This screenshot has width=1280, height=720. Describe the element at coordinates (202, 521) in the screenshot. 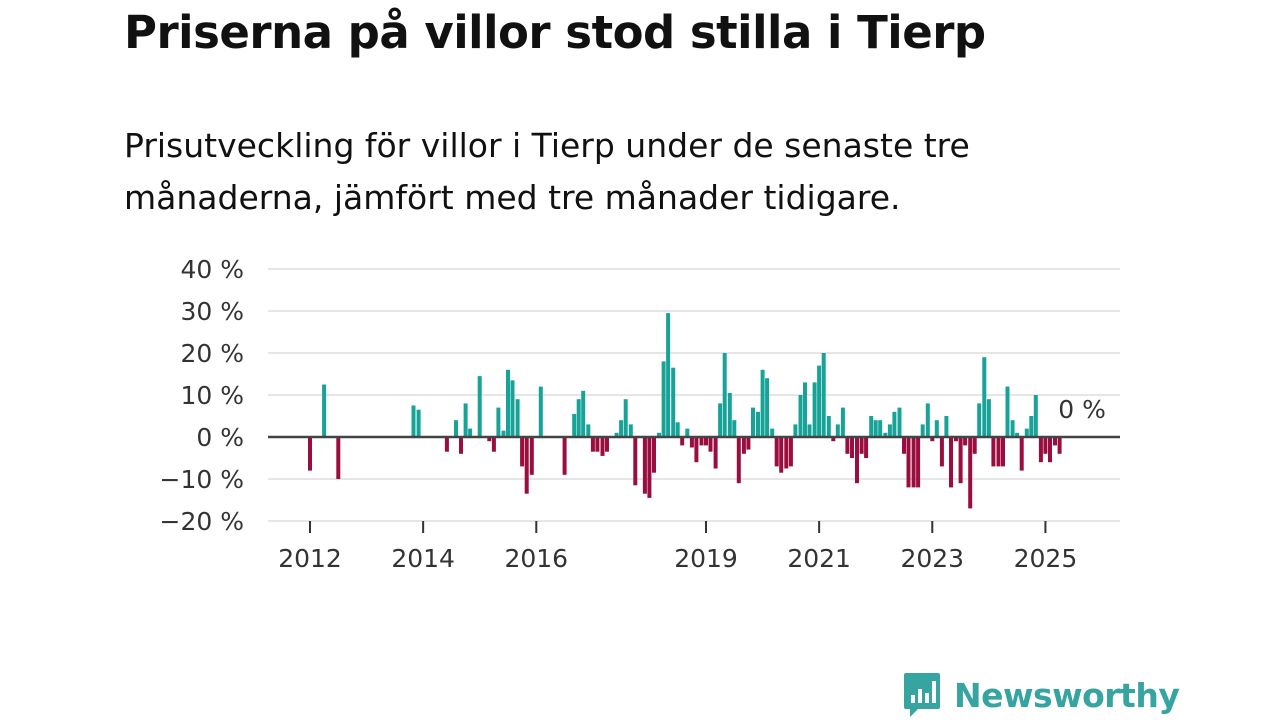

I see `y-tick-label: −20 %` at that location.